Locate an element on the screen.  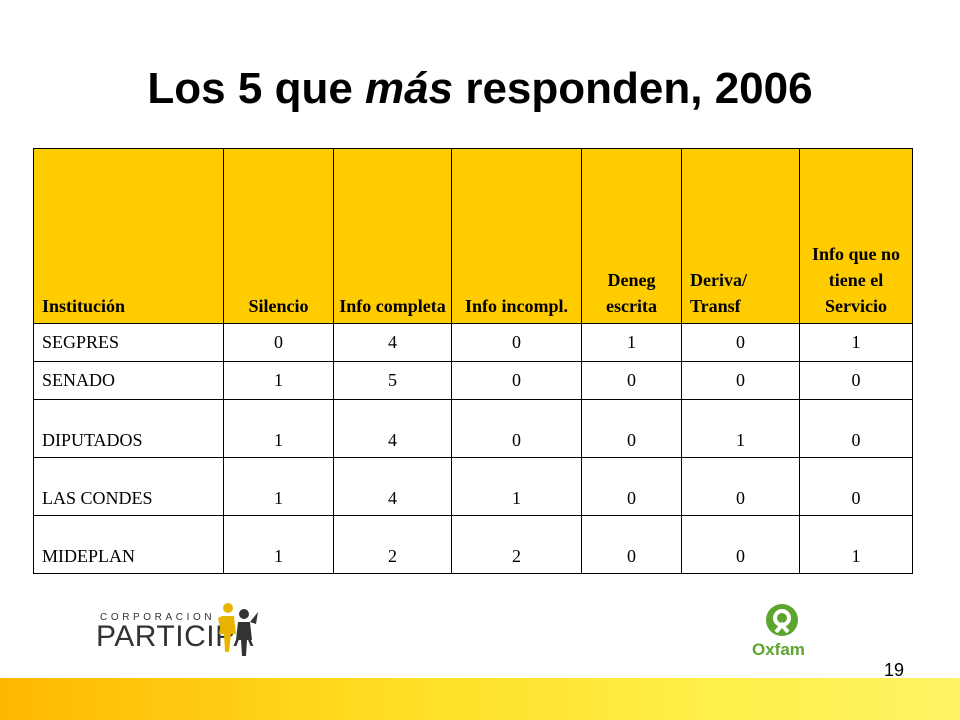
value-cell: 5 is located at coordinates (392, 380).